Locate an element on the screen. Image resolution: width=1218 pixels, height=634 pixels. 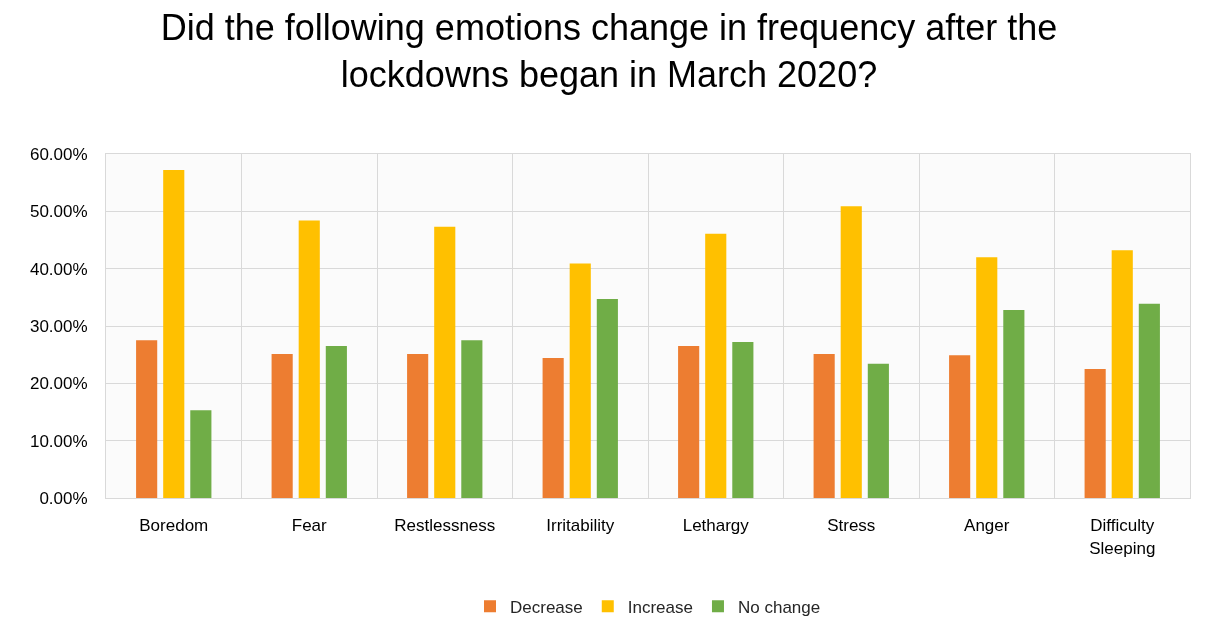
x-tick-label: Fear is located at coordinates (309, 526).